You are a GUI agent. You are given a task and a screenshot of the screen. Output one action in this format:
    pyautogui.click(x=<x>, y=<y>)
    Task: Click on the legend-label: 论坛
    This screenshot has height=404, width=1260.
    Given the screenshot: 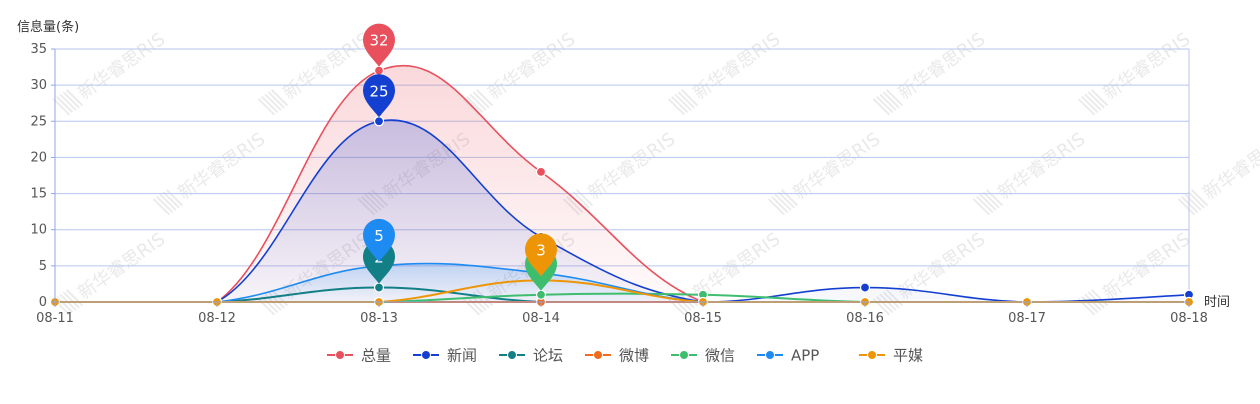 What is the action you would take?
    pyautogui.click(x=548, y=356)
    